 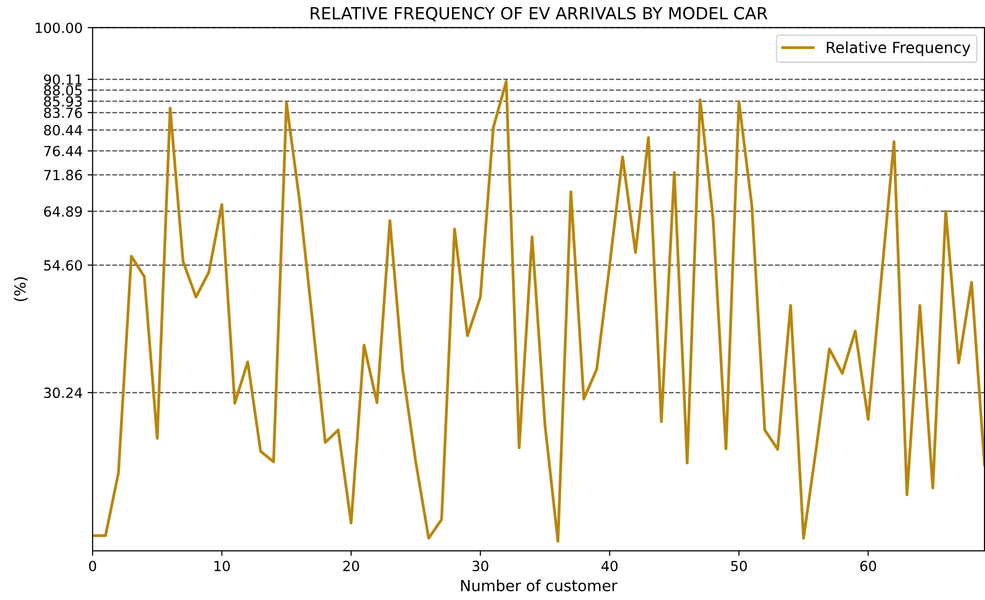 I want to click on y-tick-label: 100.00, so click(x=59, y=28).